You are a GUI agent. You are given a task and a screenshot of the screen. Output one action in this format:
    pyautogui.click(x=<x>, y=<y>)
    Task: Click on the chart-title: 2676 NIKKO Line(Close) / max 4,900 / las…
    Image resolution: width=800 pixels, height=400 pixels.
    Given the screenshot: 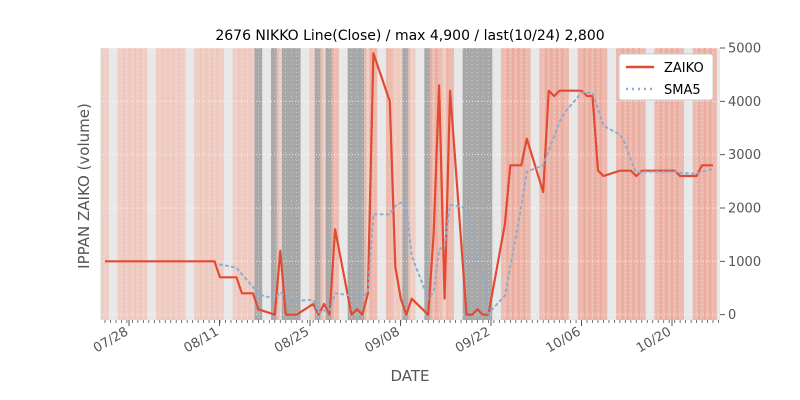 What is the action you would take?
    pyautogui.click(x=409, y=36)
    